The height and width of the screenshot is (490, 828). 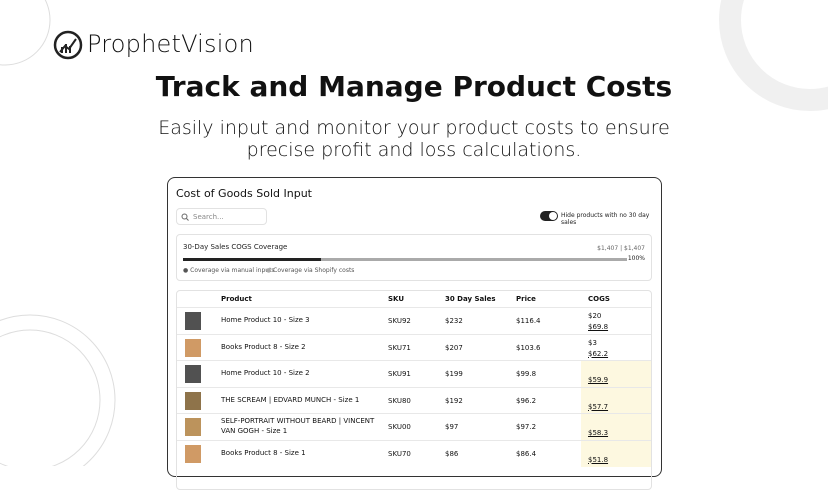 I want to click on sku: SKU70, so click(x=399, y=453).